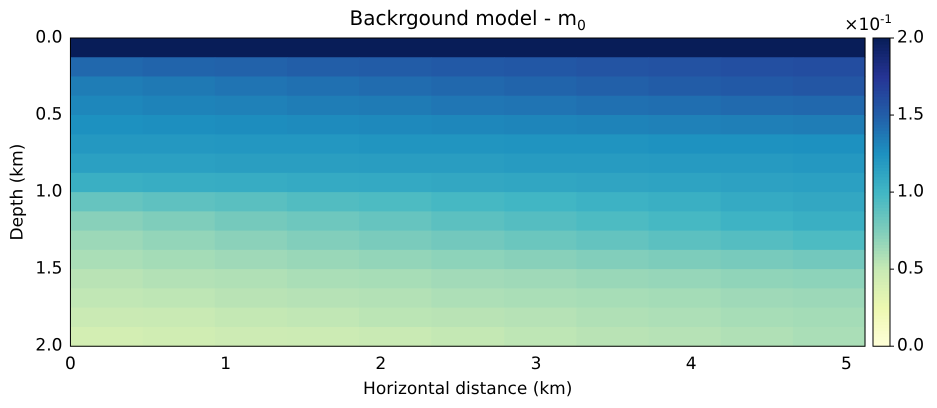 The height and width of the screenshot is (408, 937). What do you see at coordinates (910, 268) in the screenshot?
I see `color-bar-label: 0.5` at bounding box center [910, 268].